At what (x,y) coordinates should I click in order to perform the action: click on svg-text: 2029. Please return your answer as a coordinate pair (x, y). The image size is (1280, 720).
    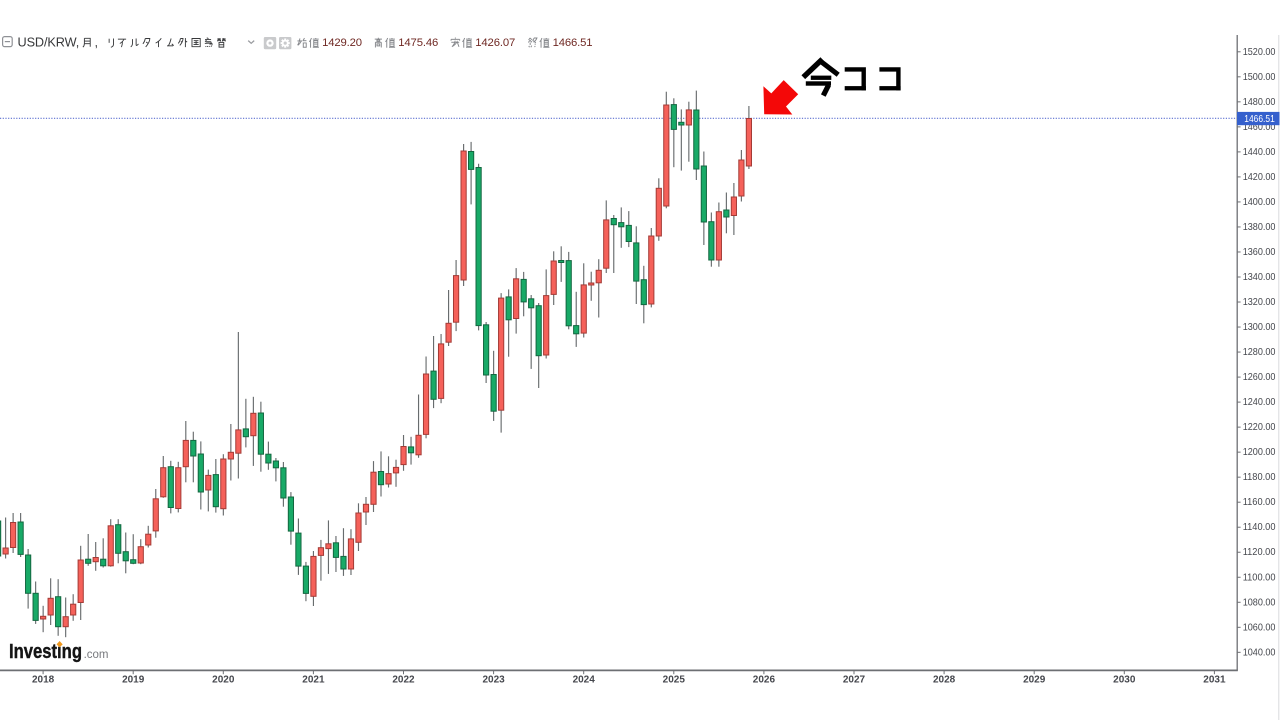
    Looking at the image, I should click on (1034, 679).